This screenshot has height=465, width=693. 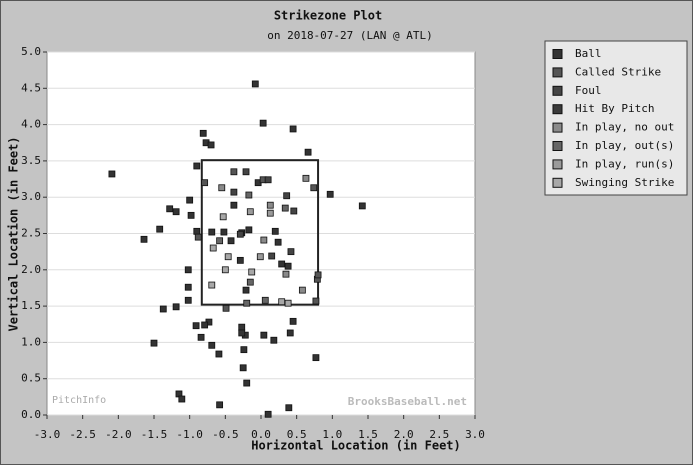 What do you see at coordinates (31, 414) in the screenshot?
I see `y-tick-label: 0.0` at bounding box center [31, 414].